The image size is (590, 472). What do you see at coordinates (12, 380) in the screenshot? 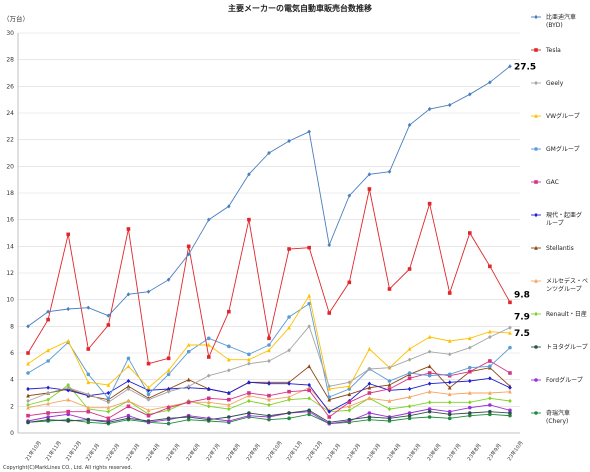
I see `y-tick-label: 4` at bounding box center [12, 380].